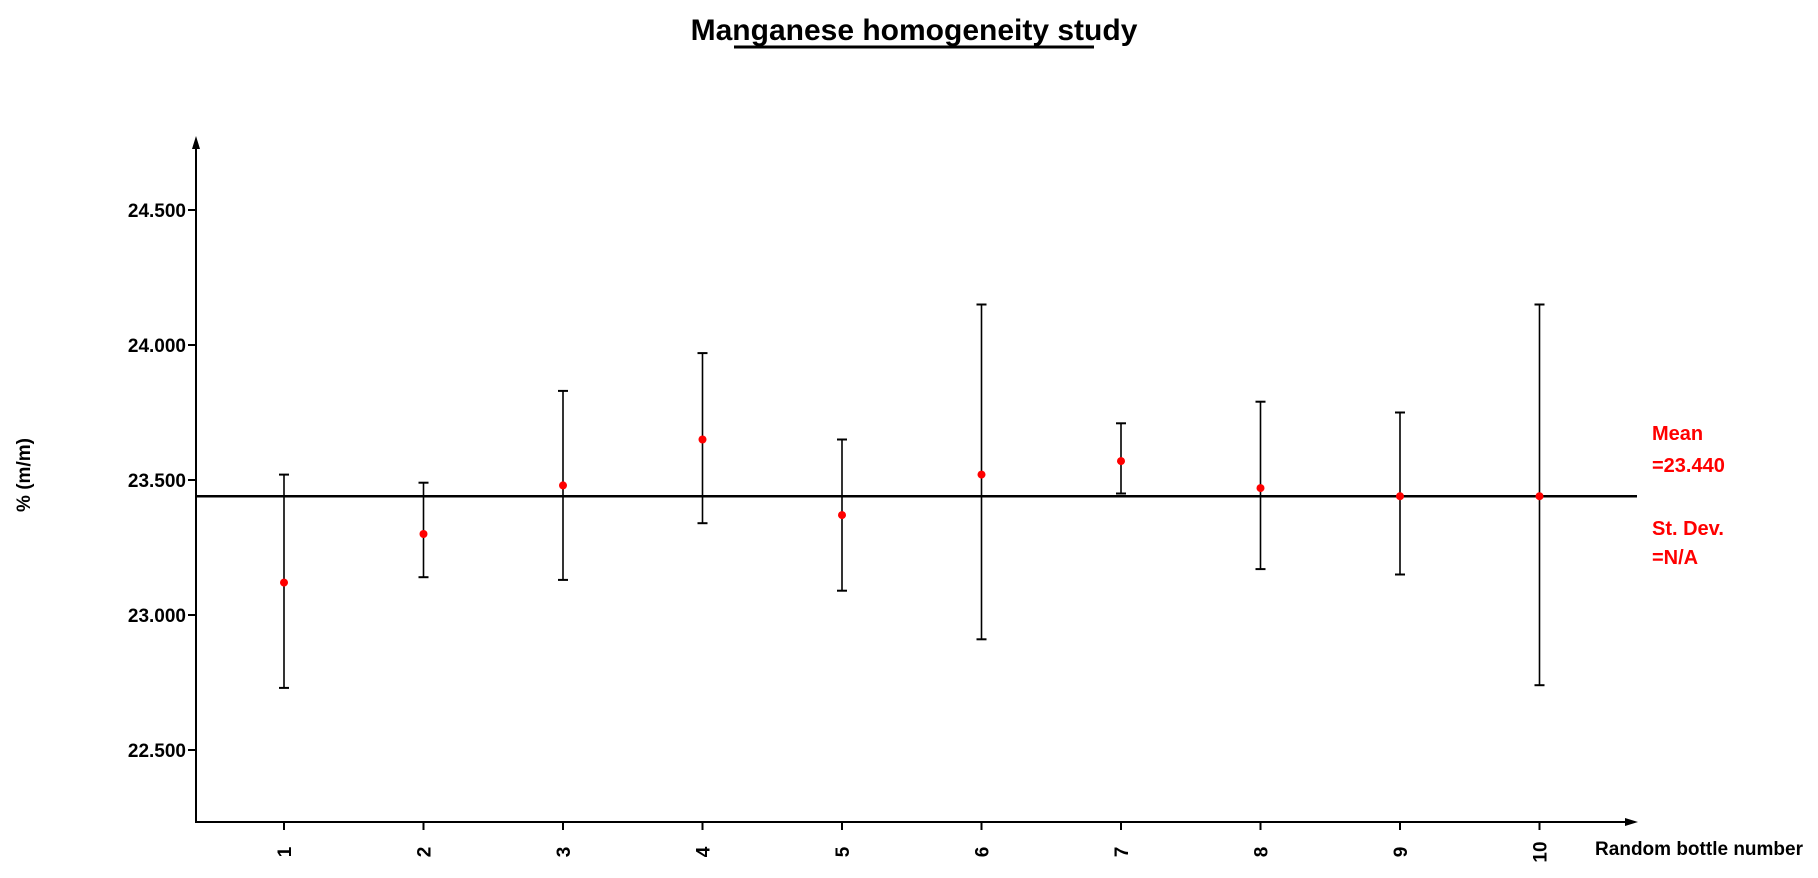  I want to click on mean-value: =23.440, so click(1688, 466).